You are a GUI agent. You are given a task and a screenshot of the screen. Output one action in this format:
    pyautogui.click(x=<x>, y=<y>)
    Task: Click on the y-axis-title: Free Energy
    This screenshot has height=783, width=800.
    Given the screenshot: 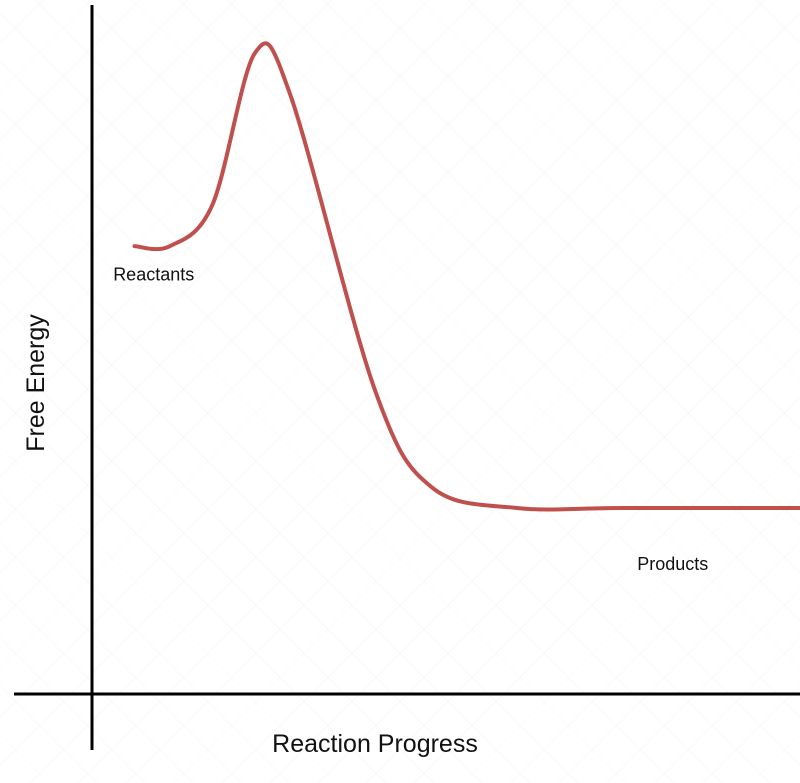 What is the action you would take?
    pyautogui.click(x=36, y=383)
    